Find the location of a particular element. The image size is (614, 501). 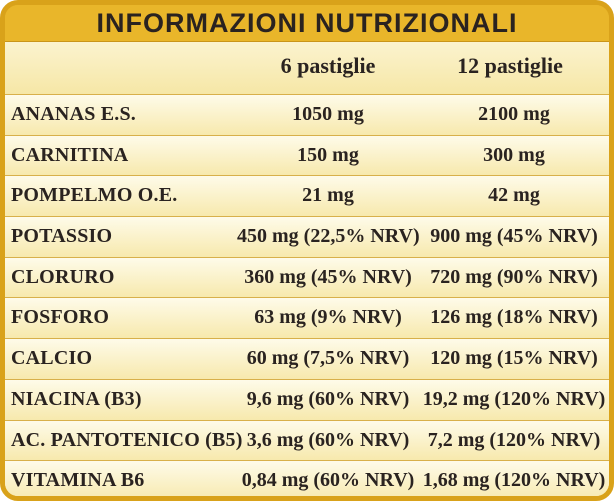

table-row: ANANAS E.S. 1050 mg 2100 mg is located at coordinates (307, 115).